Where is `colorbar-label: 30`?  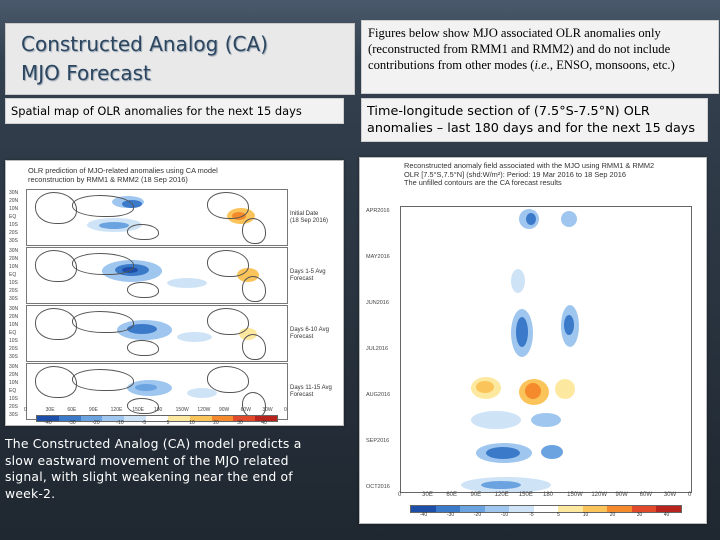
colorbar-label: 30 is located at coordinates (639, 515).